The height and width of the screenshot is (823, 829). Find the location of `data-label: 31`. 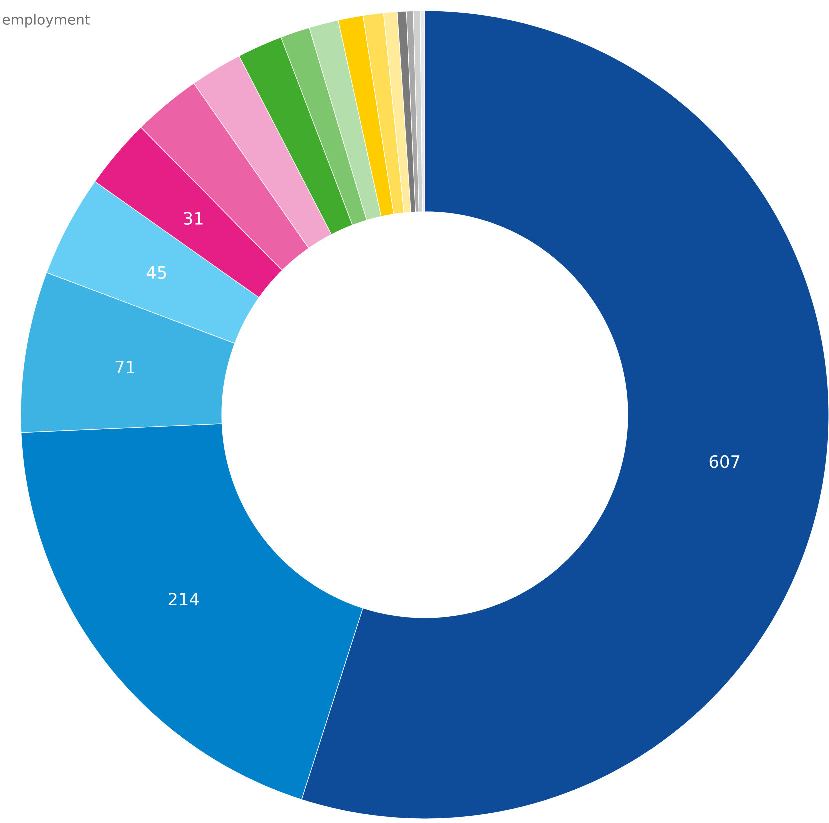

data-label: 31 is located at coordinates (193, 219).